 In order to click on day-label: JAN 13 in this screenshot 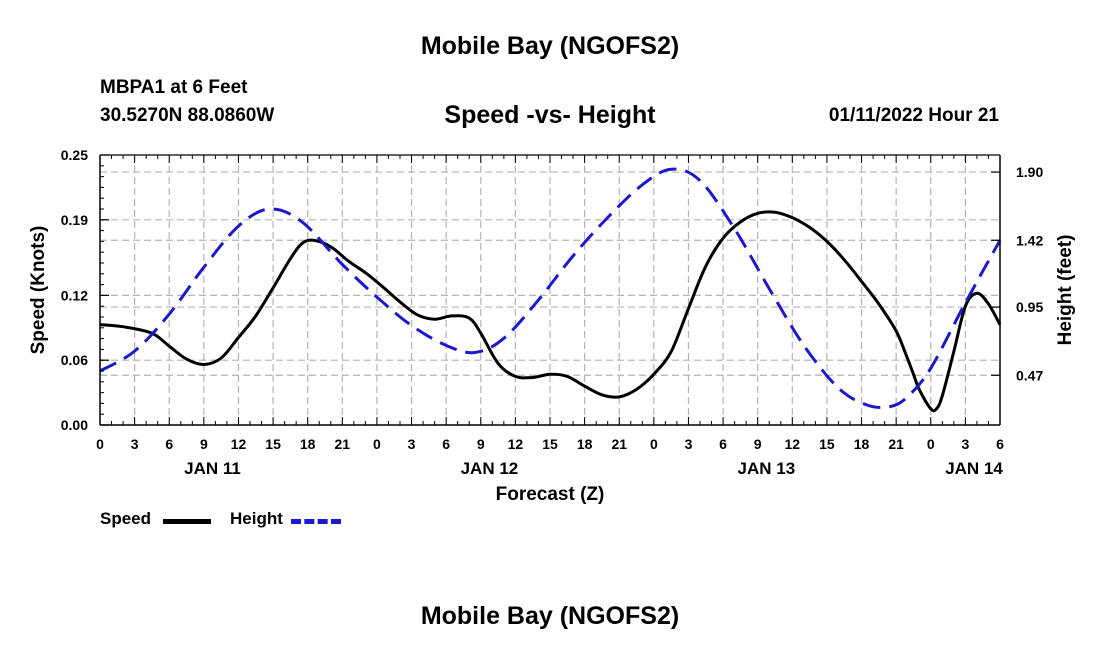, I will do `click(767, 468)`.